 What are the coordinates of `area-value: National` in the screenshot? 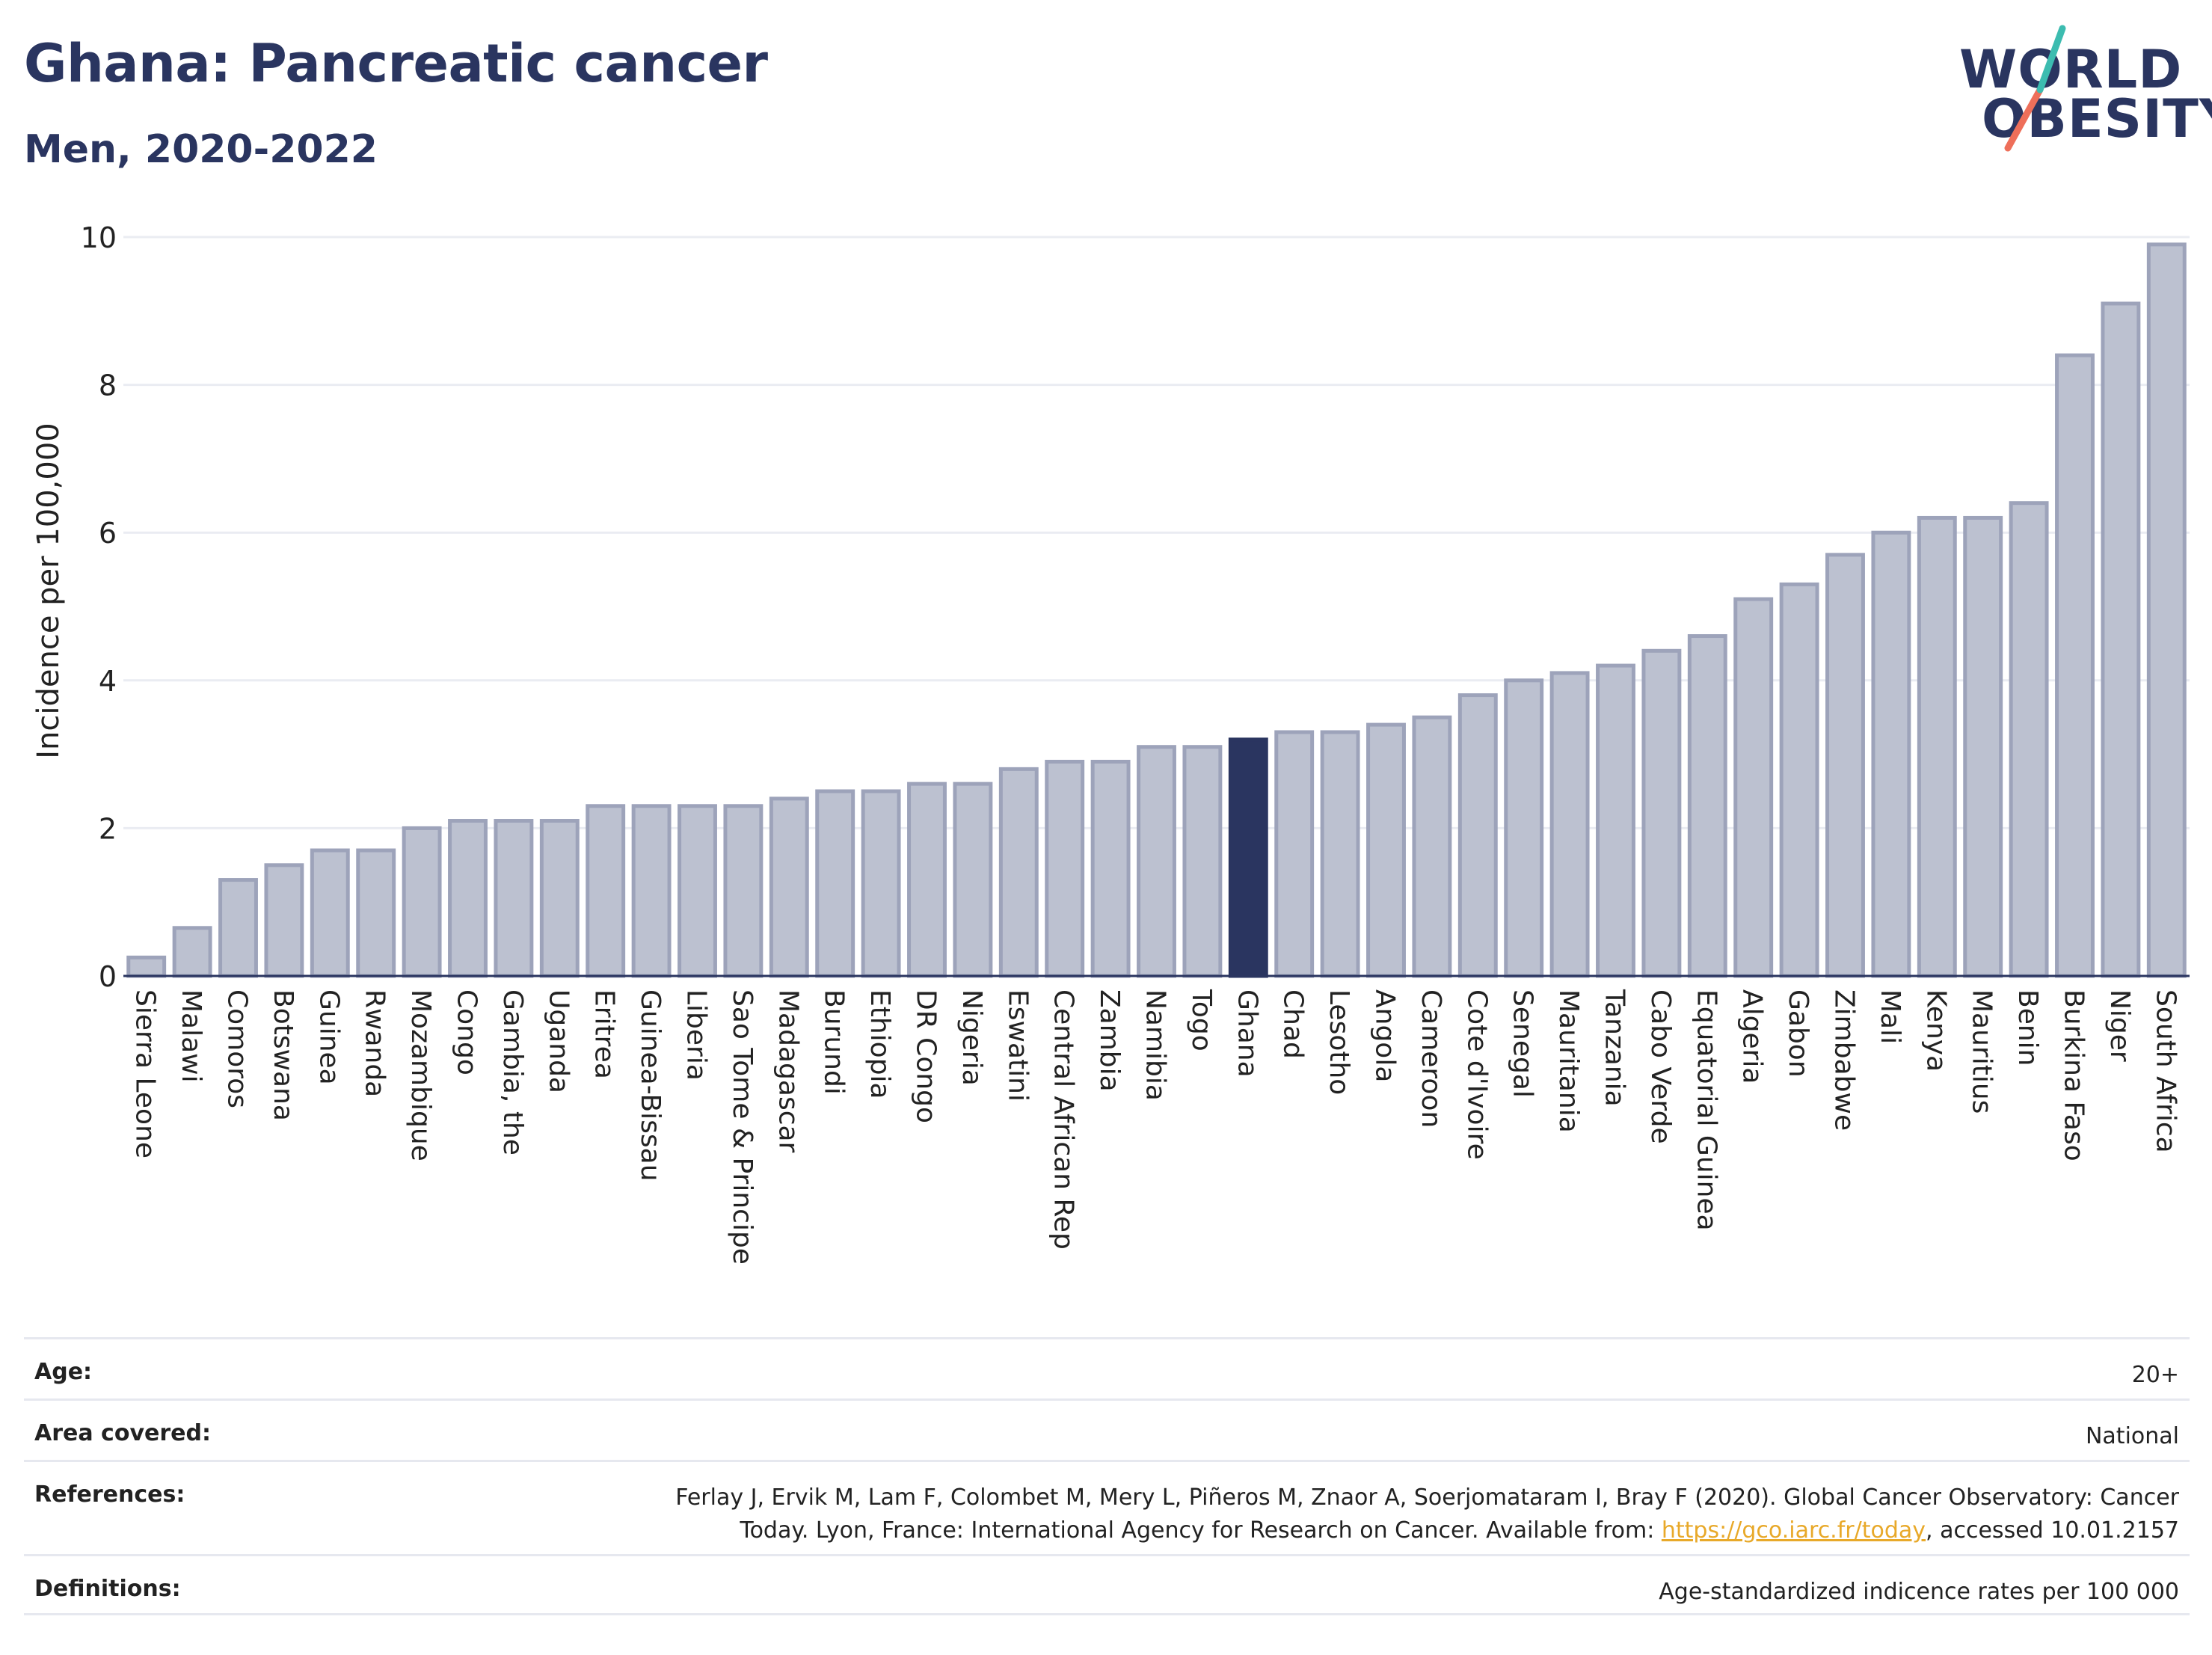 It's located at (2132, 1436).